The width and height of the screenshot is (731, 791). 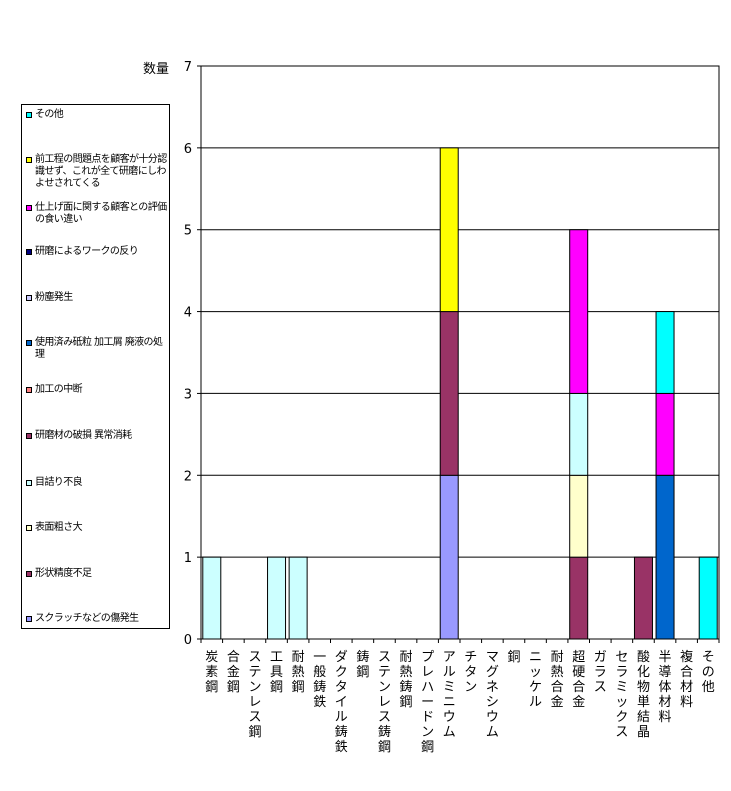 What do you see at coordinates (255, 695) in the screenshot?
I see `x-tick-label: ステンレス鋼` at bounding box center [255, 695].